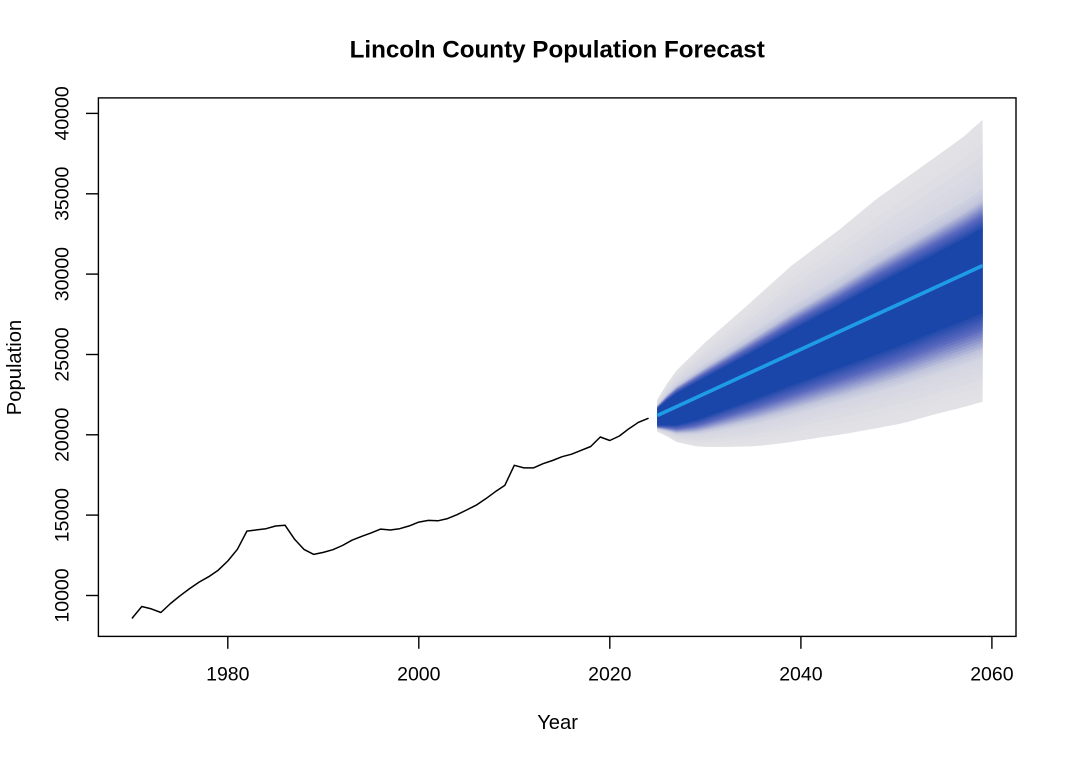 Image resolution: width=1067 pixels, height=760 pixels. What do you see at coordinates (62, 595) in the screenshot?
I see `svg-text: 10000` at bounding box center [62, 595].